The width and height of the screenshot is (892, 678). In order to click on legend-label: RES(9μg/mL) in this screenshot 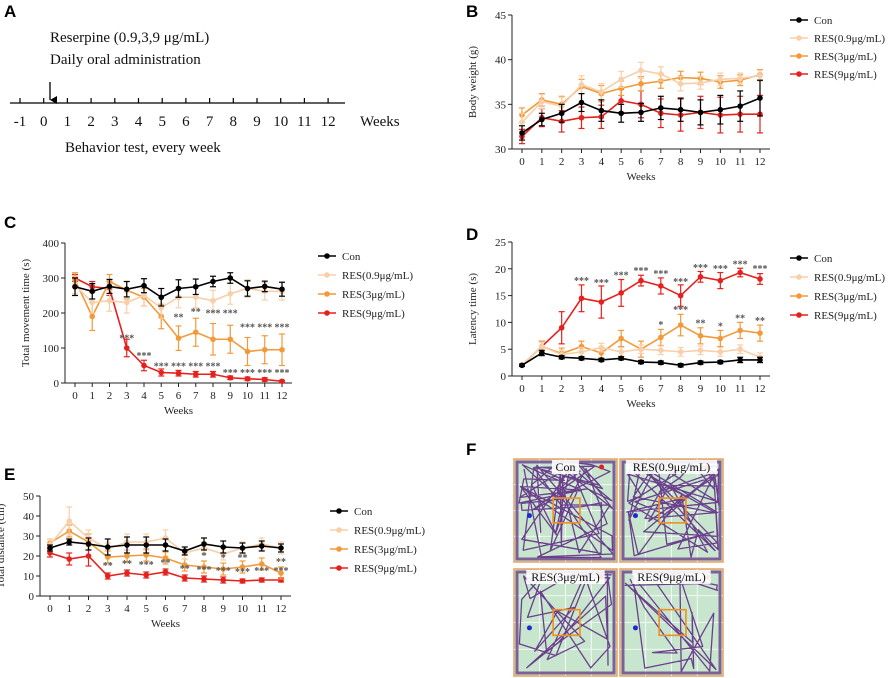, I will do `click(385, 569)`.